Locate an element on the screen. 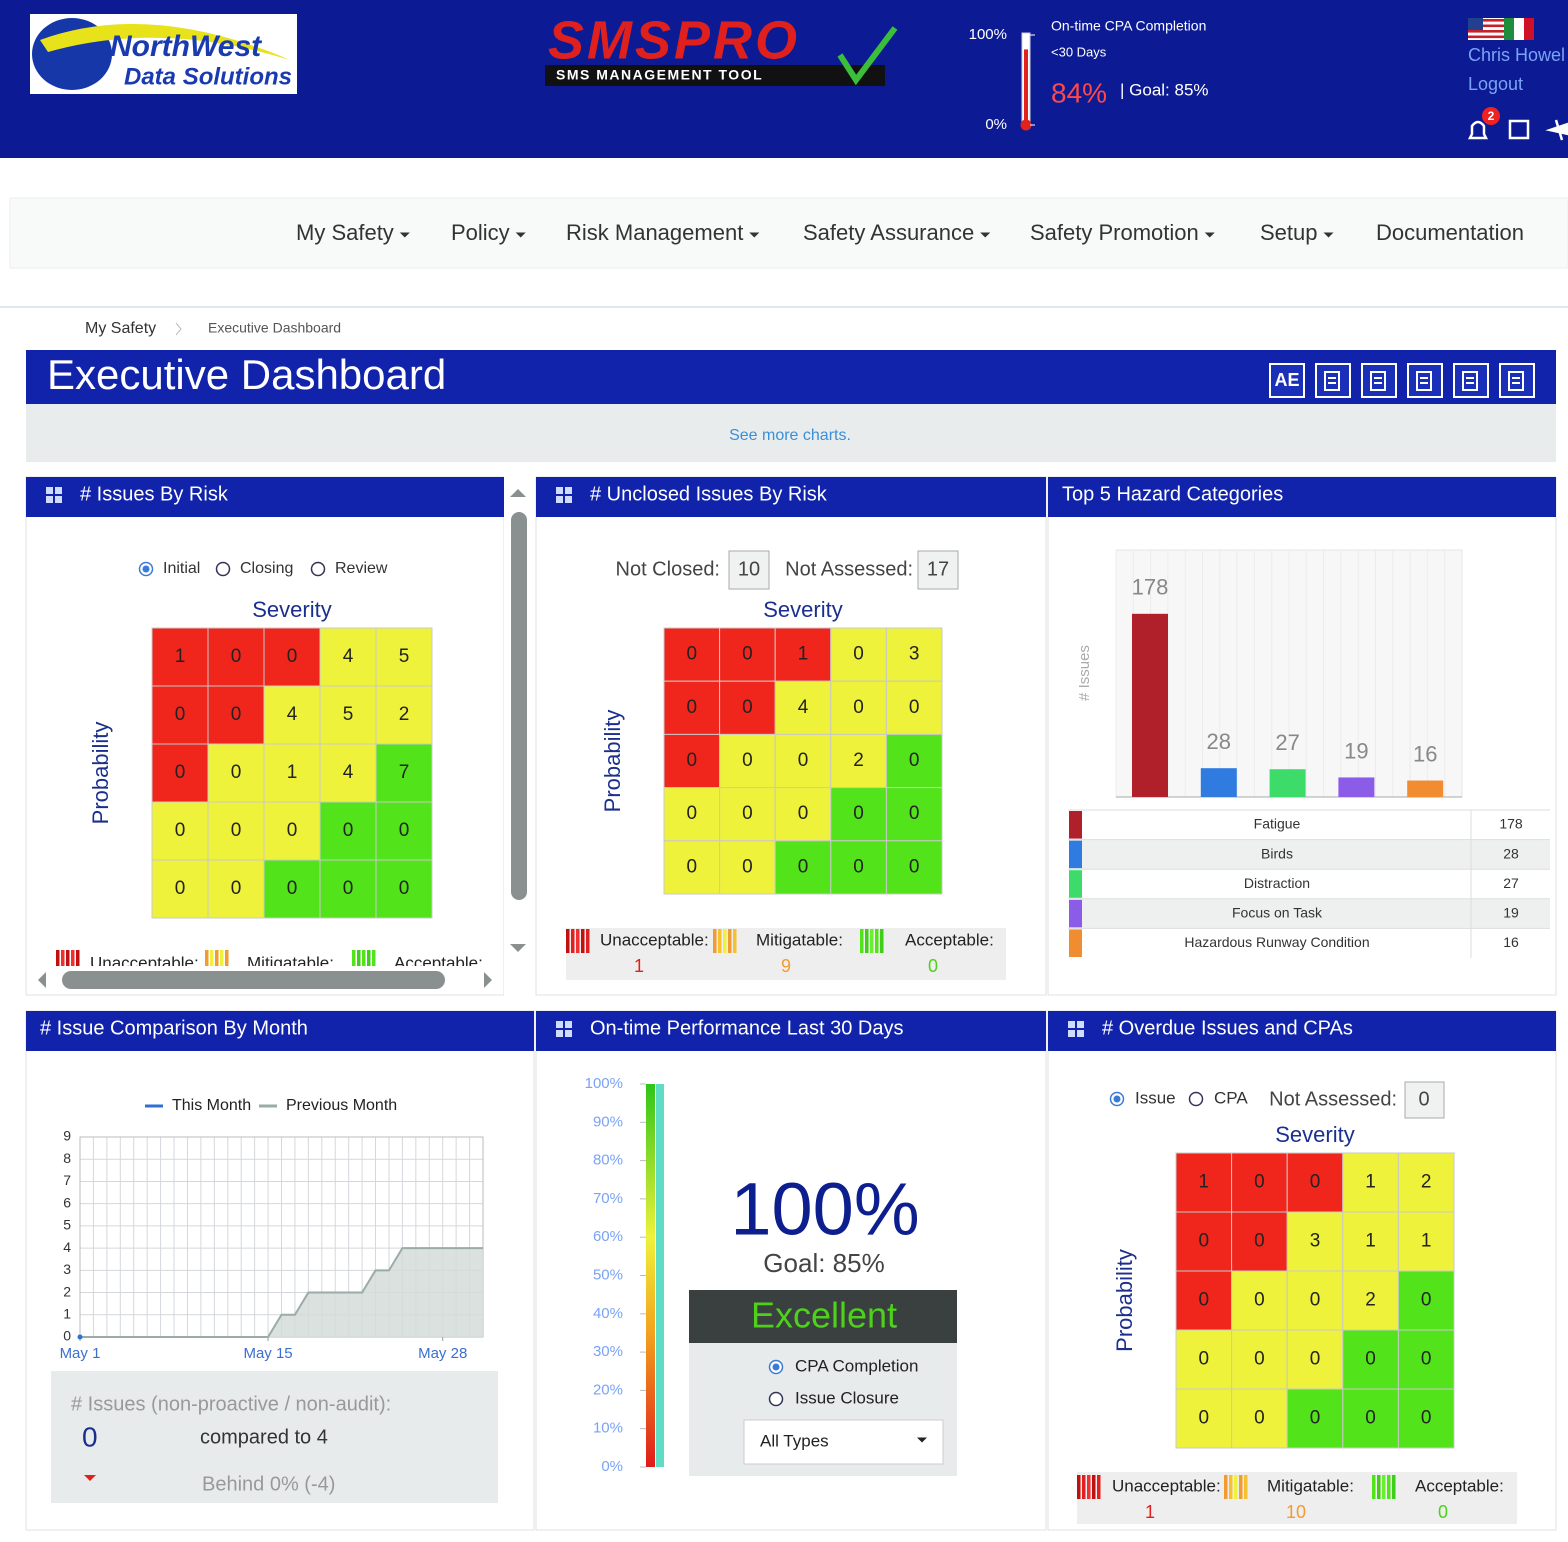 The height and width of the screenshot is (1542, 1568). legend-box is located at coordinates (786, 954).